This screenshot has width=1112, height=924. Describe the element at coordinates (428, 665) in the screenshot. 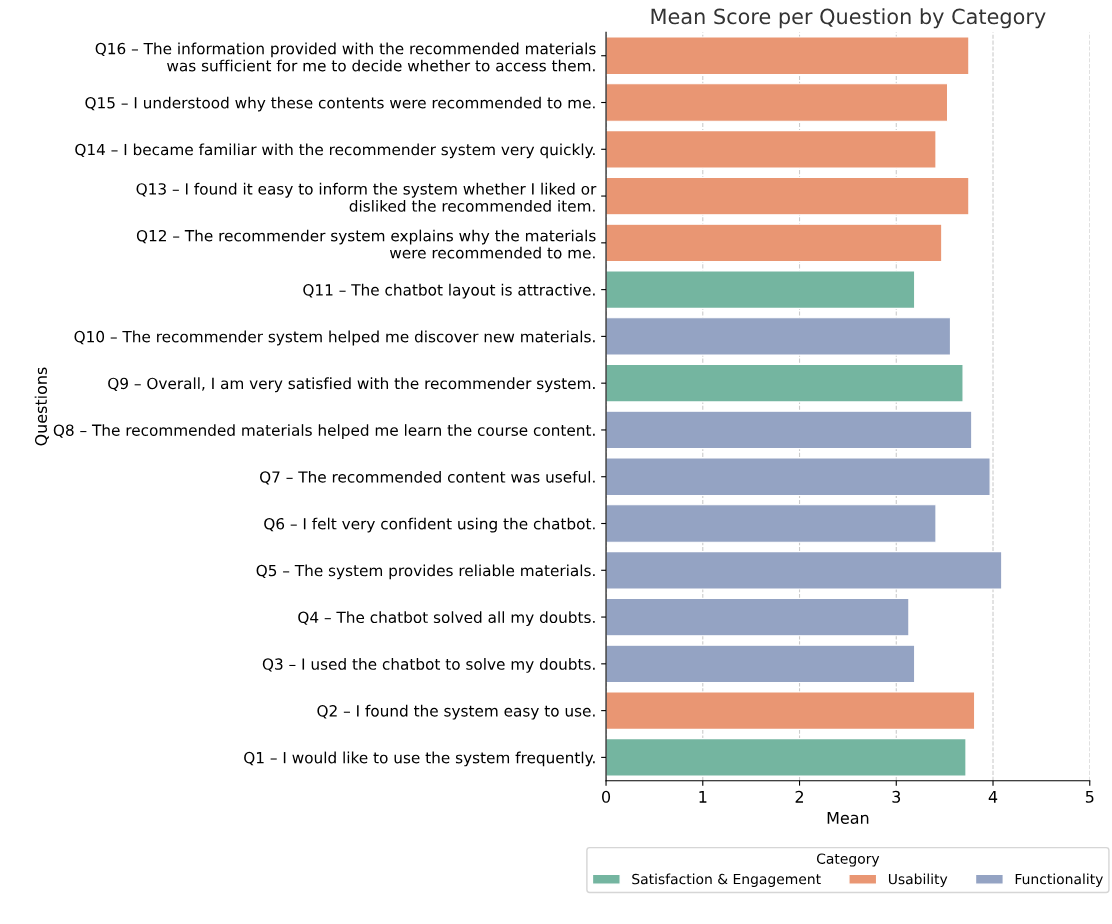

I see `y-tick-label: Q3 – I used the chatbot to solve my doubts.` at that location.